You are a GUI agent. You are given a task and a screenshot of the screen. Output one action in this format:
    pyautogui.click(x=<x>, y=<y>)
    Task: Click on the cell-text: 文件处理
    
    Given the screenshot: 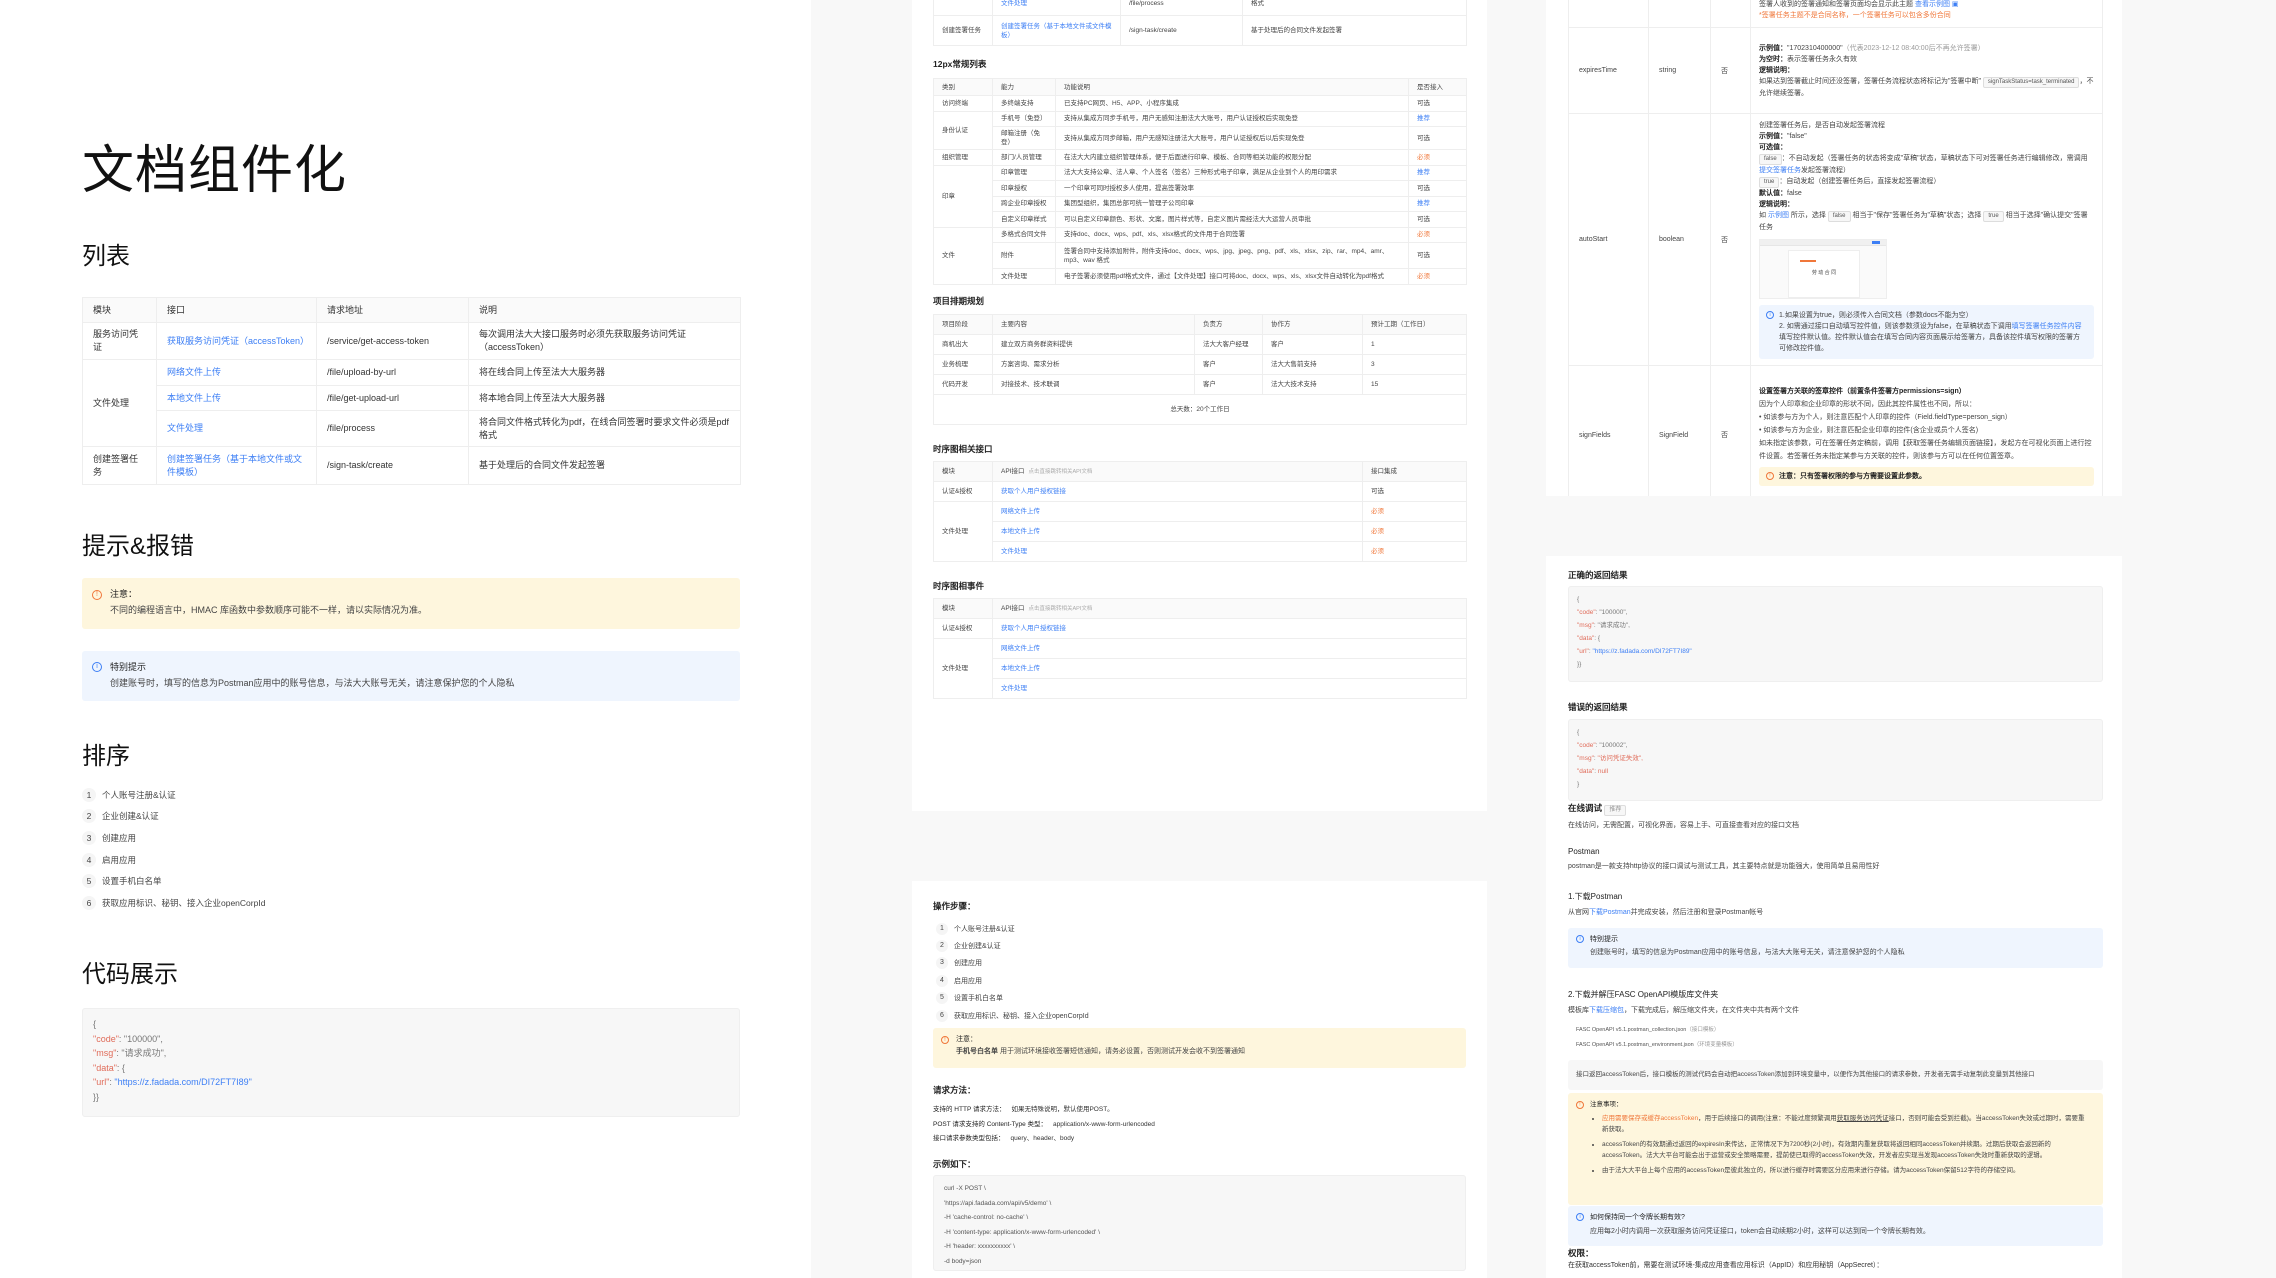 What is the action you would take?
    pyautogui.click(x=1014, y=276)
    